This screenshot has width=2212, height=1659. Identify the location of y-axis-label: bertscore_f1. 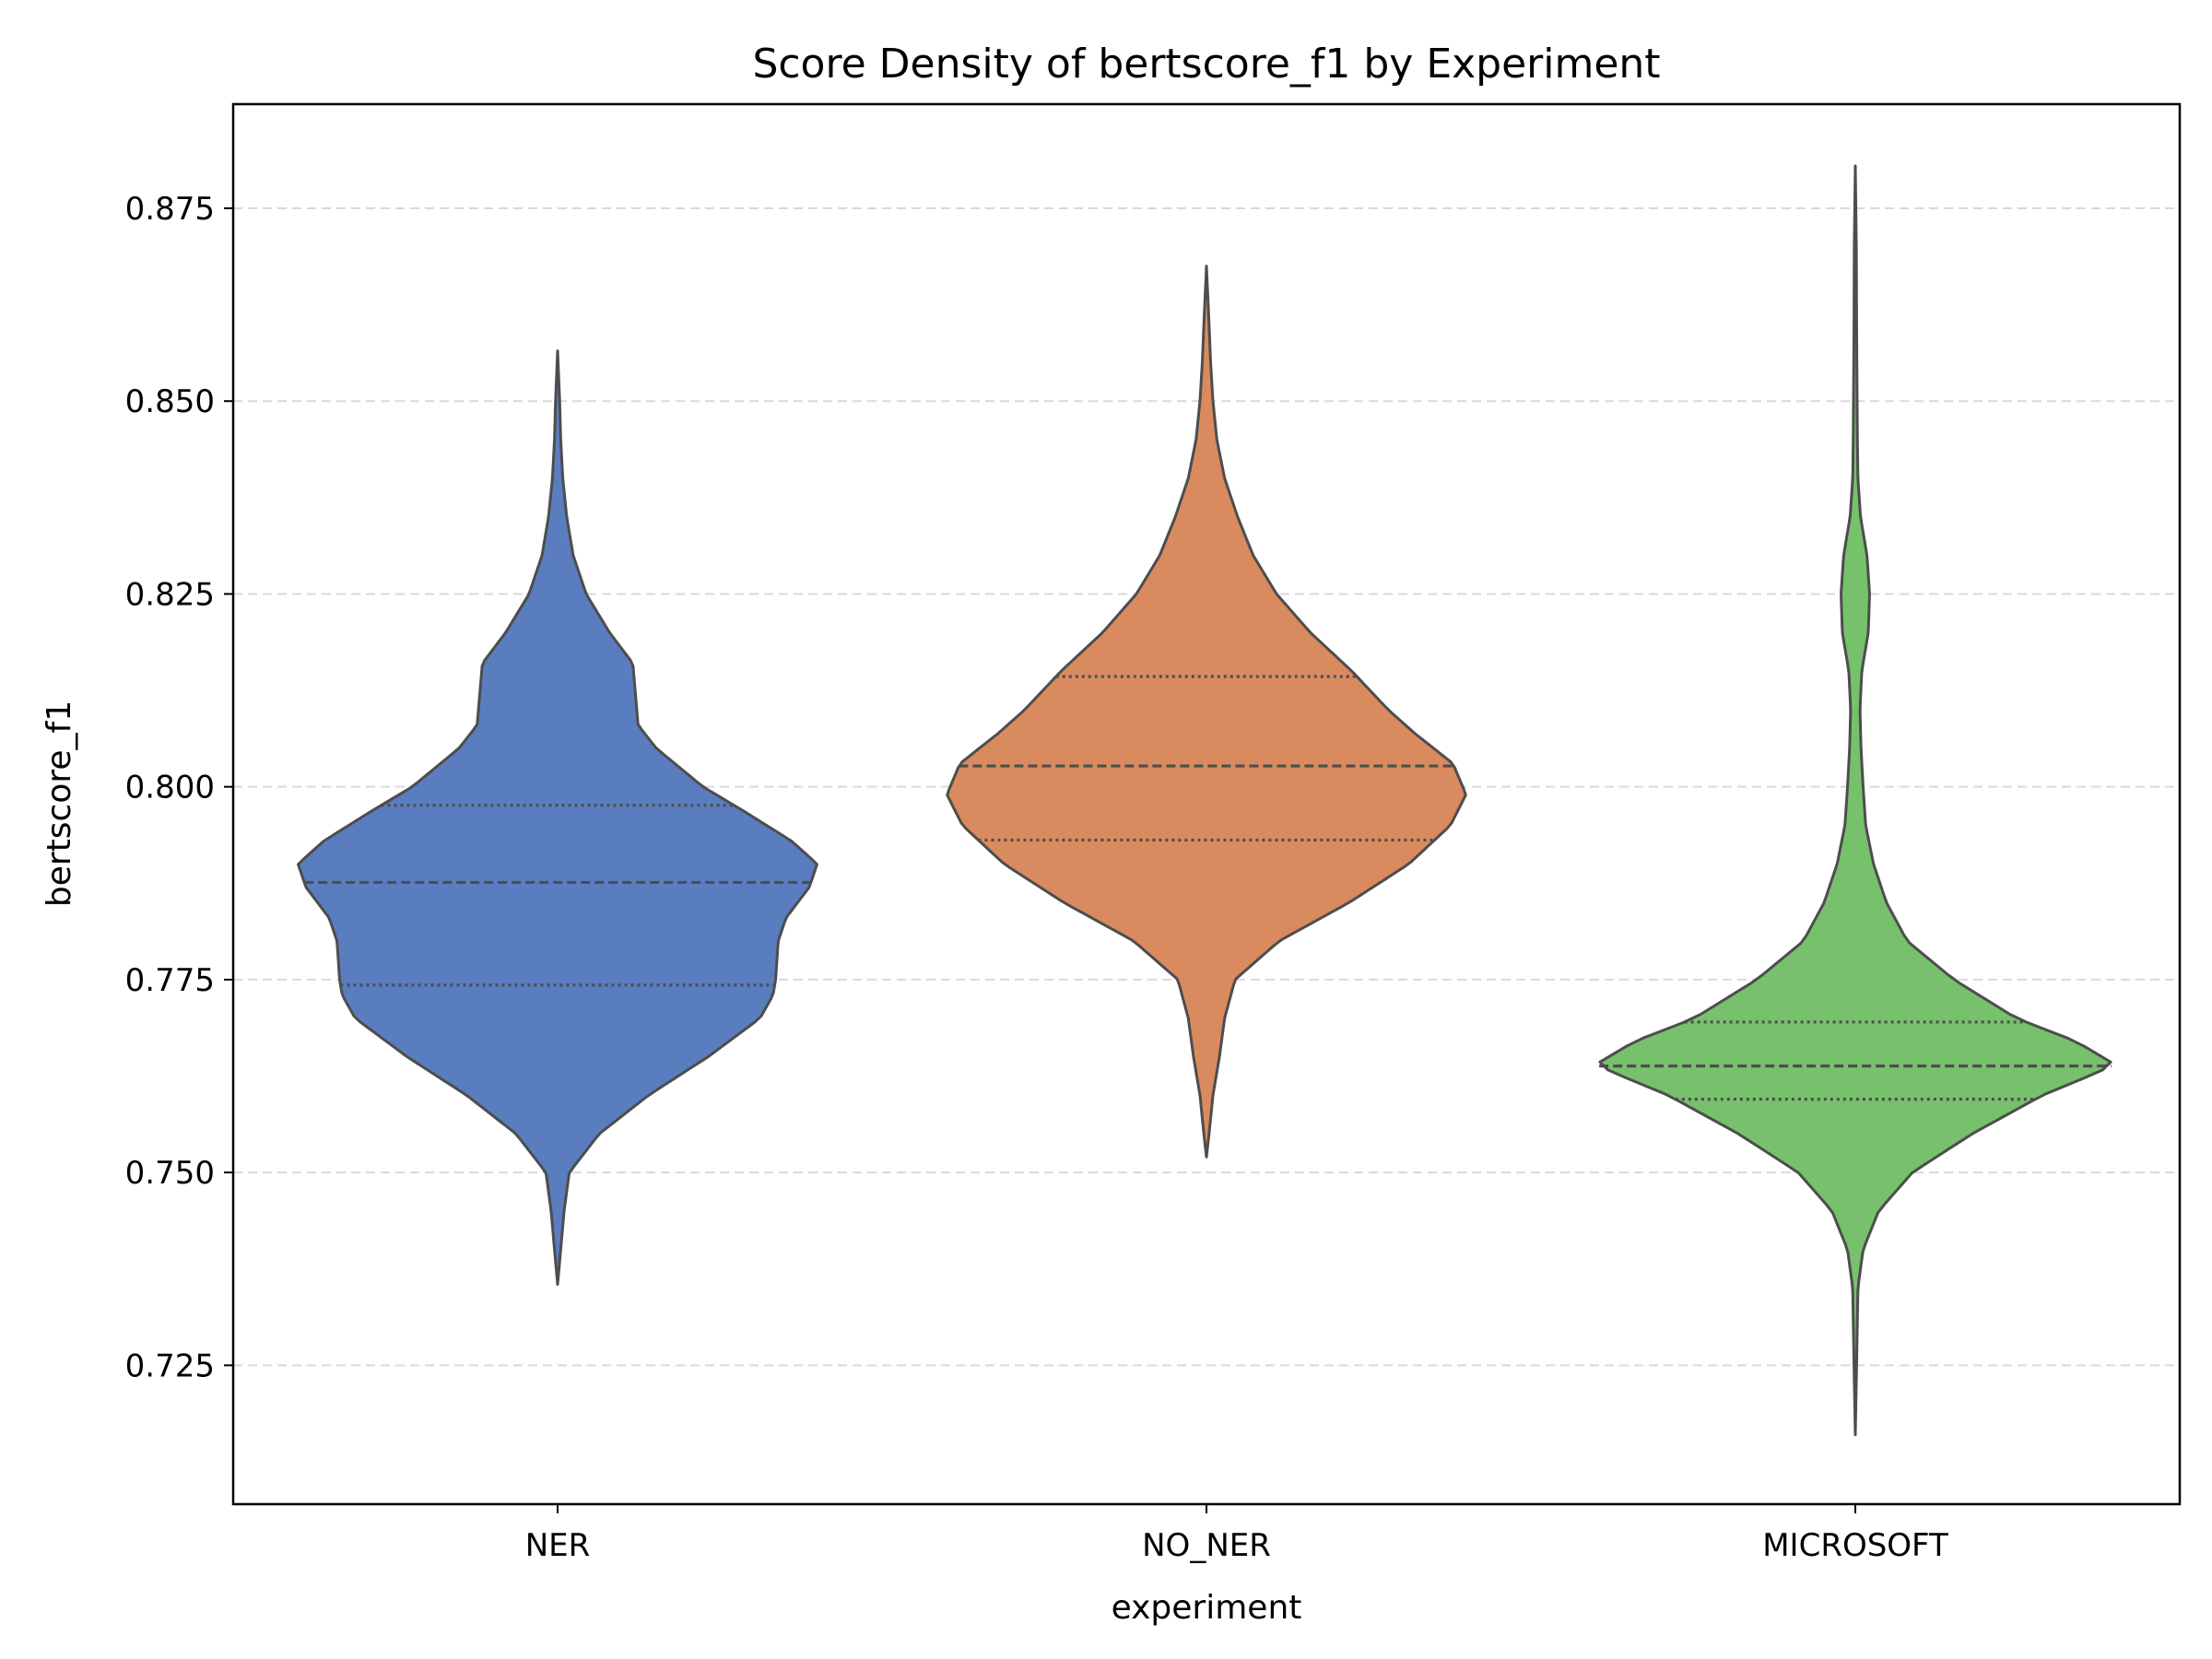
(59, 803).